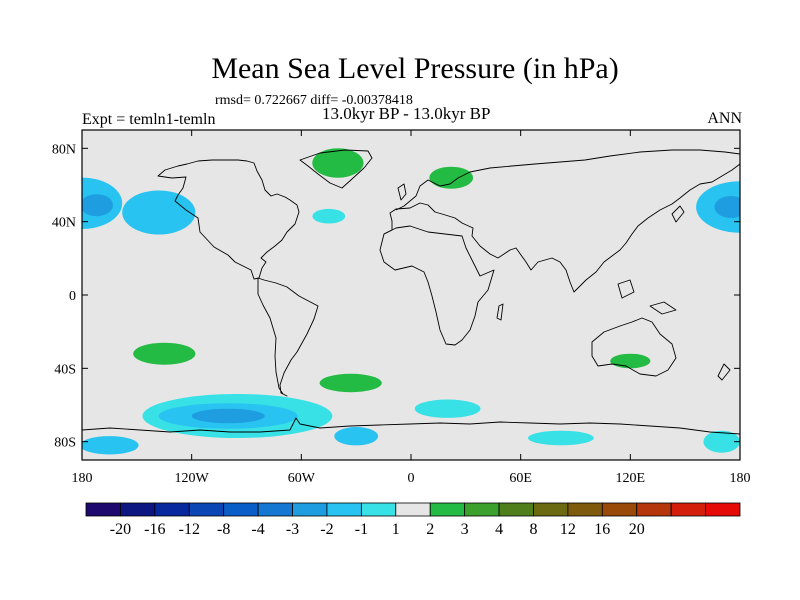 Image resolution: width=800 pixels, height=600 pixels. I want to click on colorbar-label: 4, so click(499, 529).